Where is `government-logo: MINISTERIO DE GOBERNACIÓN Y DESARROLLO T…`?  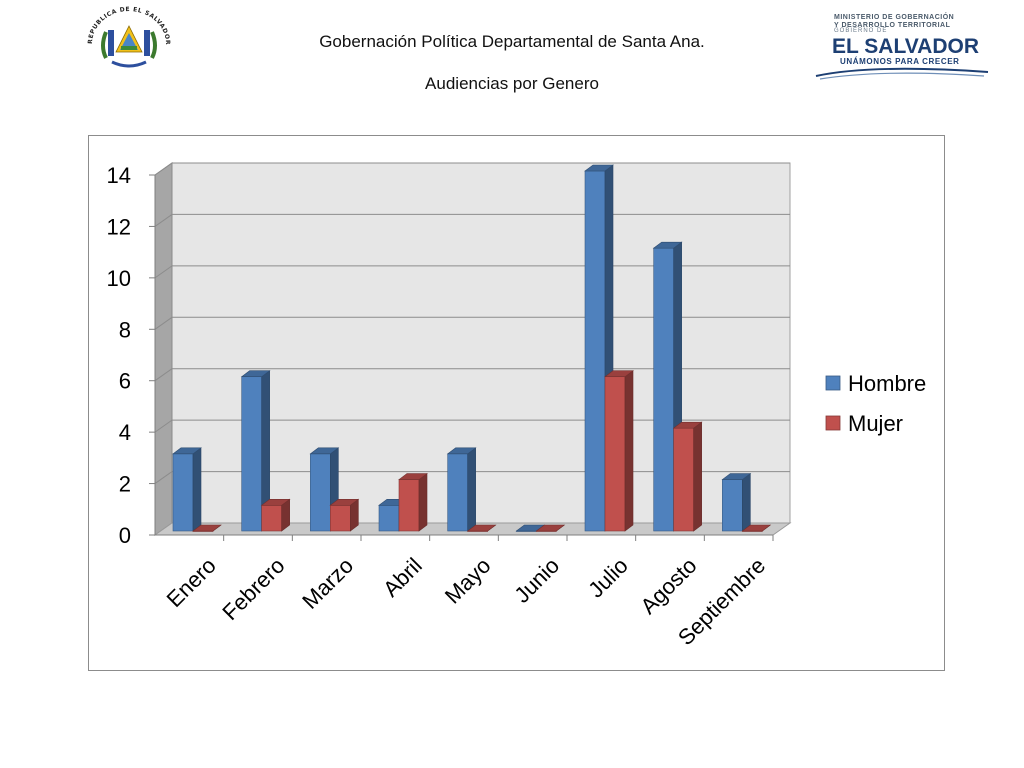
government-logo: MINISTERIO DE GOBERNACIÓN Y DESARROLLO T… is located at coordinates (902, 47).